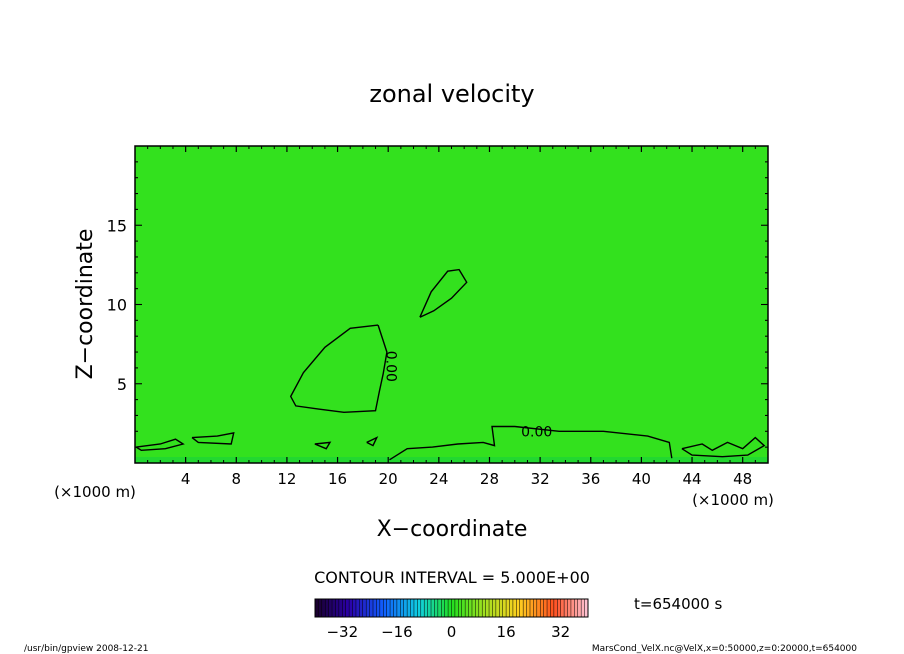  Describe the element at coordinates (388, 479) in the screenshot. I see `x-tick-label: 20` at that location.